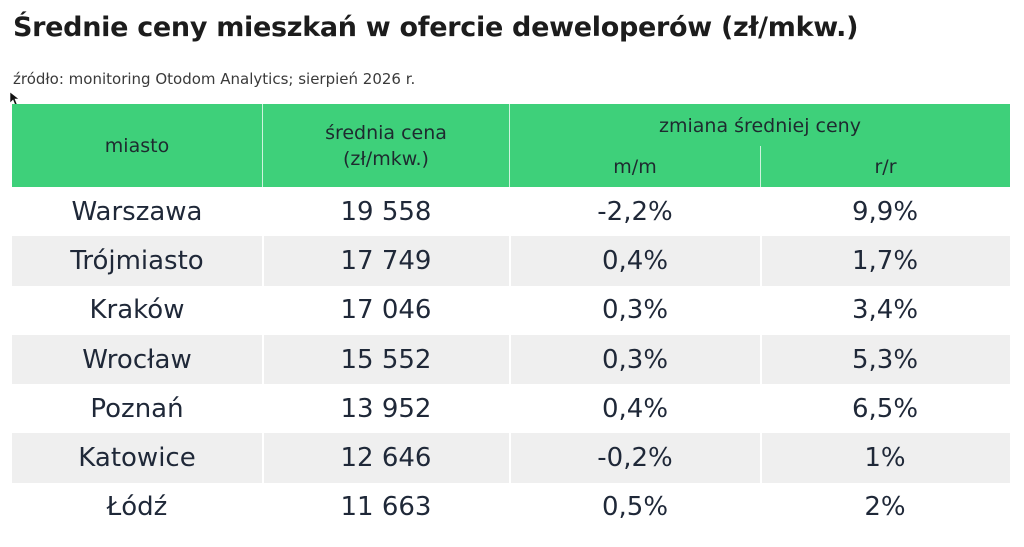 The width and height of the screenshot is (1024, 547). What do you see at coordinates (511, 261) in the screenshot?
I see `table-row: Trójmiasto 17 749 0,4% 1,7%` at bounding box center [511, 261].